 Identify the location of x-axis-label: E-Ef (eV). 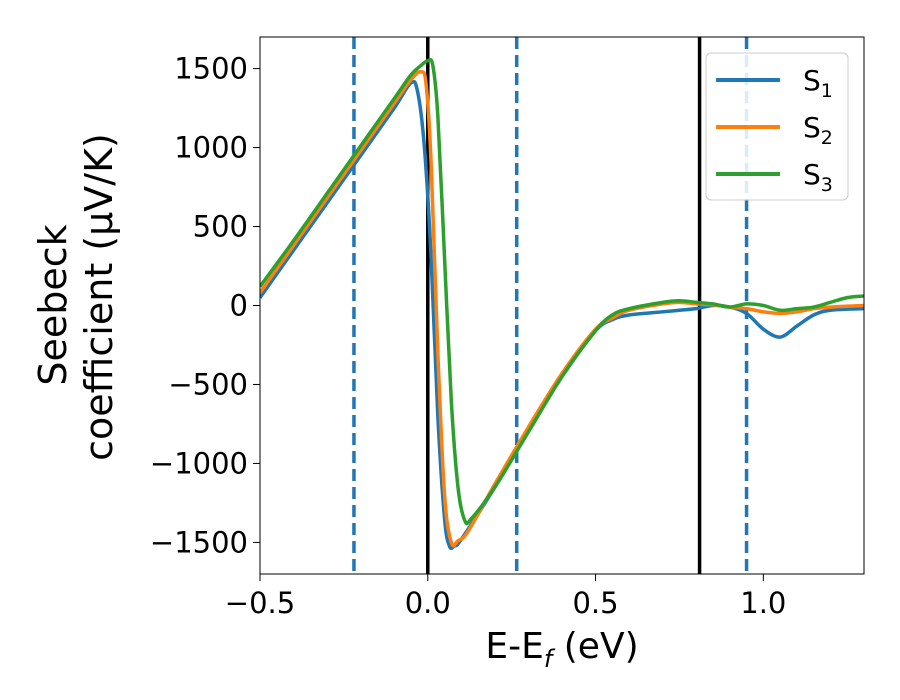
(561, 649).